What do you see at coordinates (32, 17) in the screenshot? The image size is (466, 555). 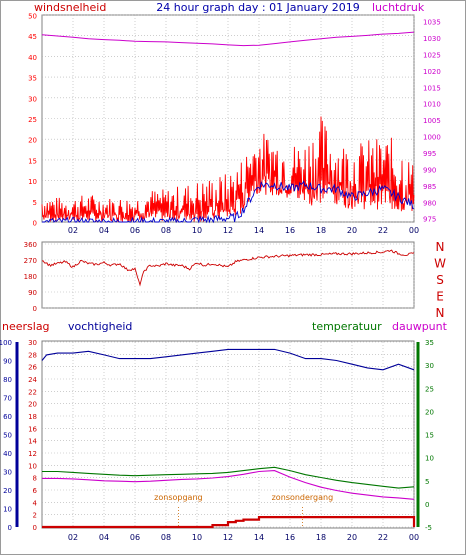 I see `wind-tick-label: 50` at bounding box center [32, 17].